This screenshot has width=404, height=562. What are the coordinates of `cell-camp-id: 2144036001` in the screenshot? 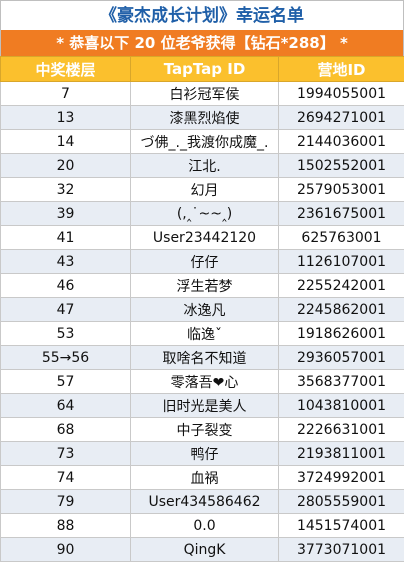 It's located at (341, 142).